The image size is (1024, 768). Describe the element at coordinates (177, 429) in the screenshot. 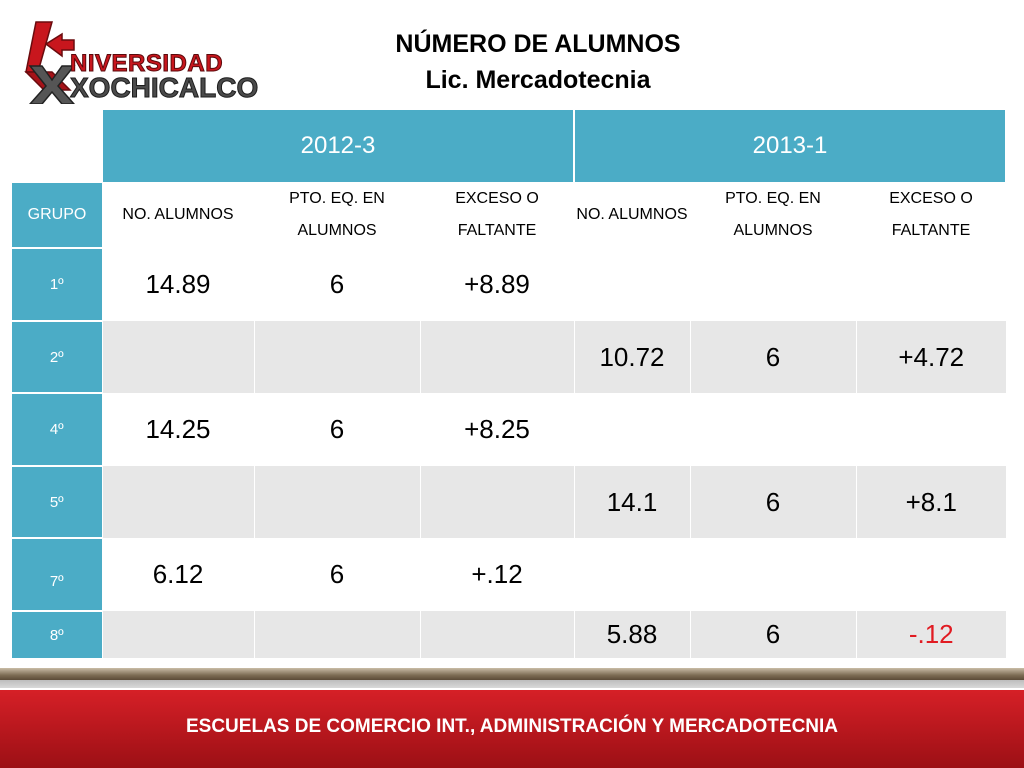

I see `table-cell: 14.25` at that location.